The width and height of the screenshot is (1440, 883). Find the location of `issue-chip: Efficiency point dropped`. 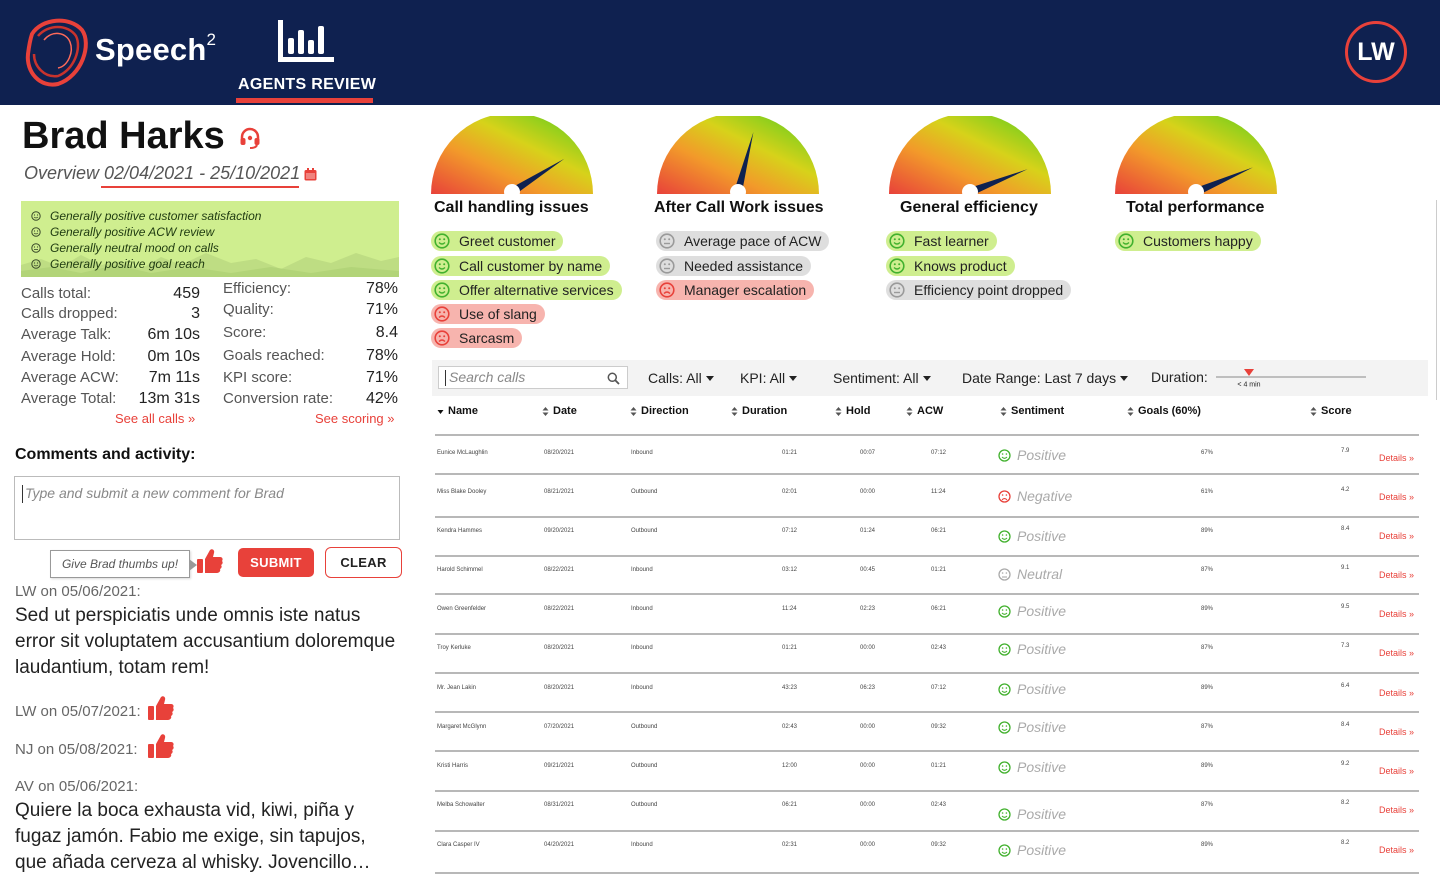

issue-chip: Efficiency point dropped is located at coordinates (979, 290).